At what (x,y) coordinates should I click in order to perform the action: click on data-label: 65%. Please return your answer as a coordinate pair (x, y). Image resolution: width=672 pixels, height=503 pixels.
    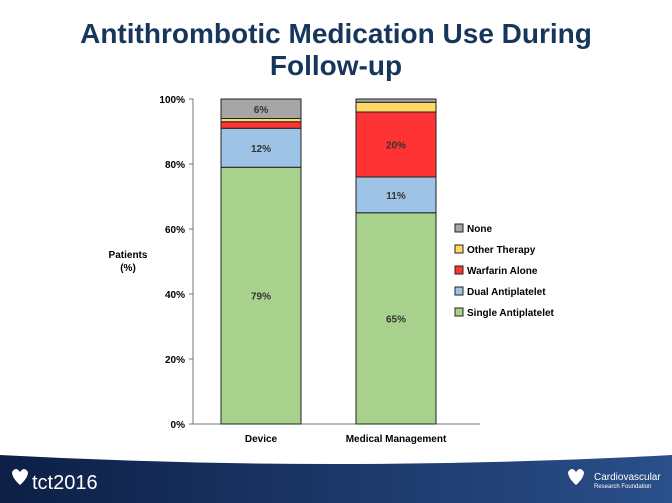
    Looking at the image, I should click on (396, 319).